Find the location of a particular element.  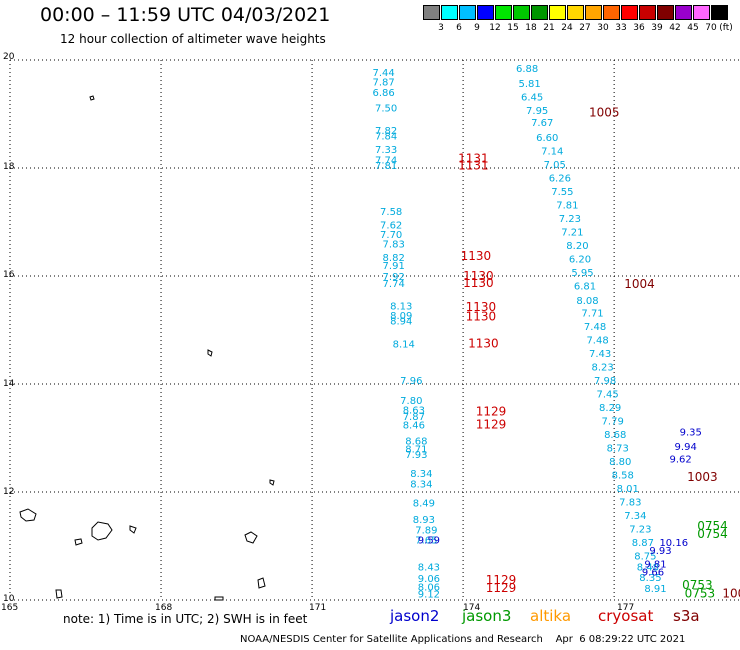

swh-value: 7.33 is located at coordinates (386, 150).